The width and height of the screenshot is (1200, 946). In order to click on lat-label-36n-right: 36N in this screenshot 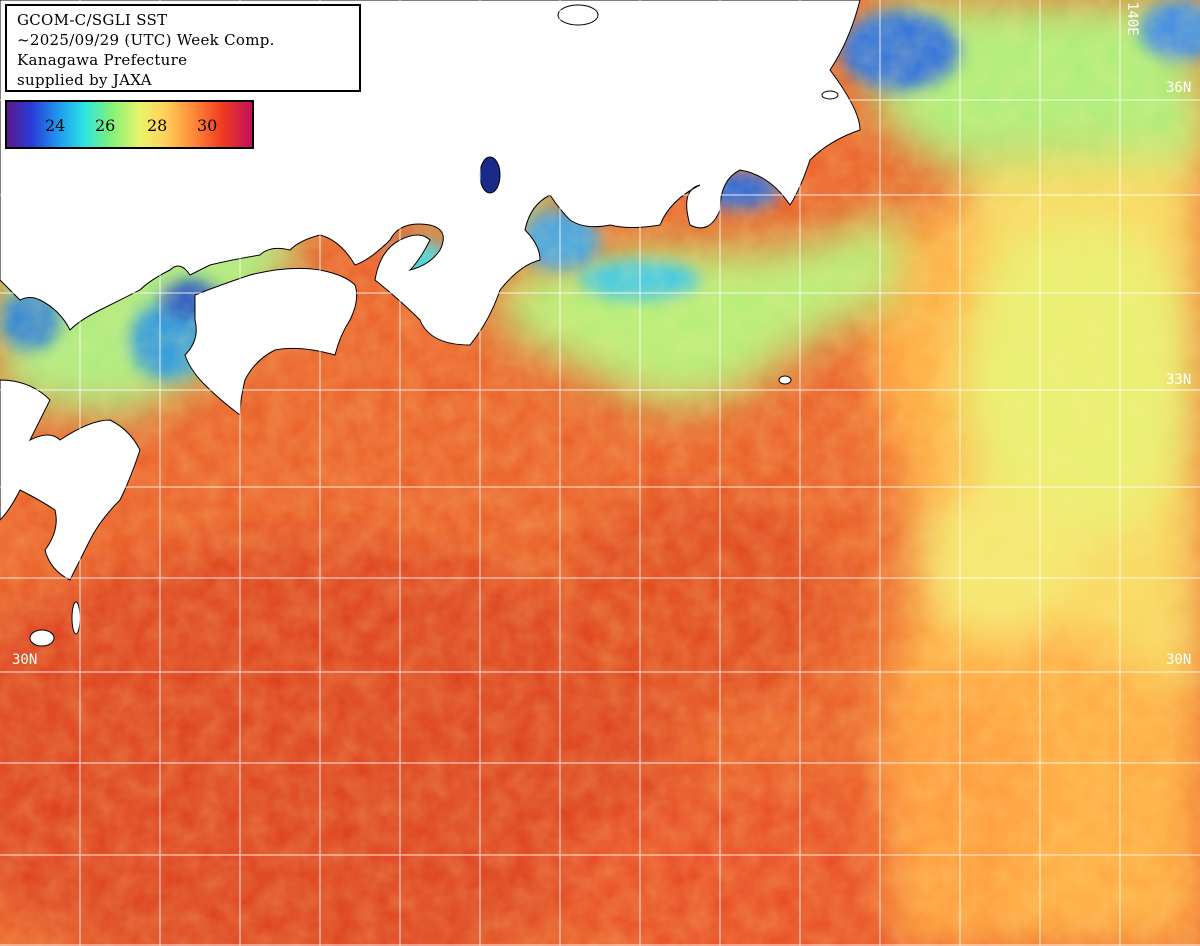, I will do `click(1179, 88)`.